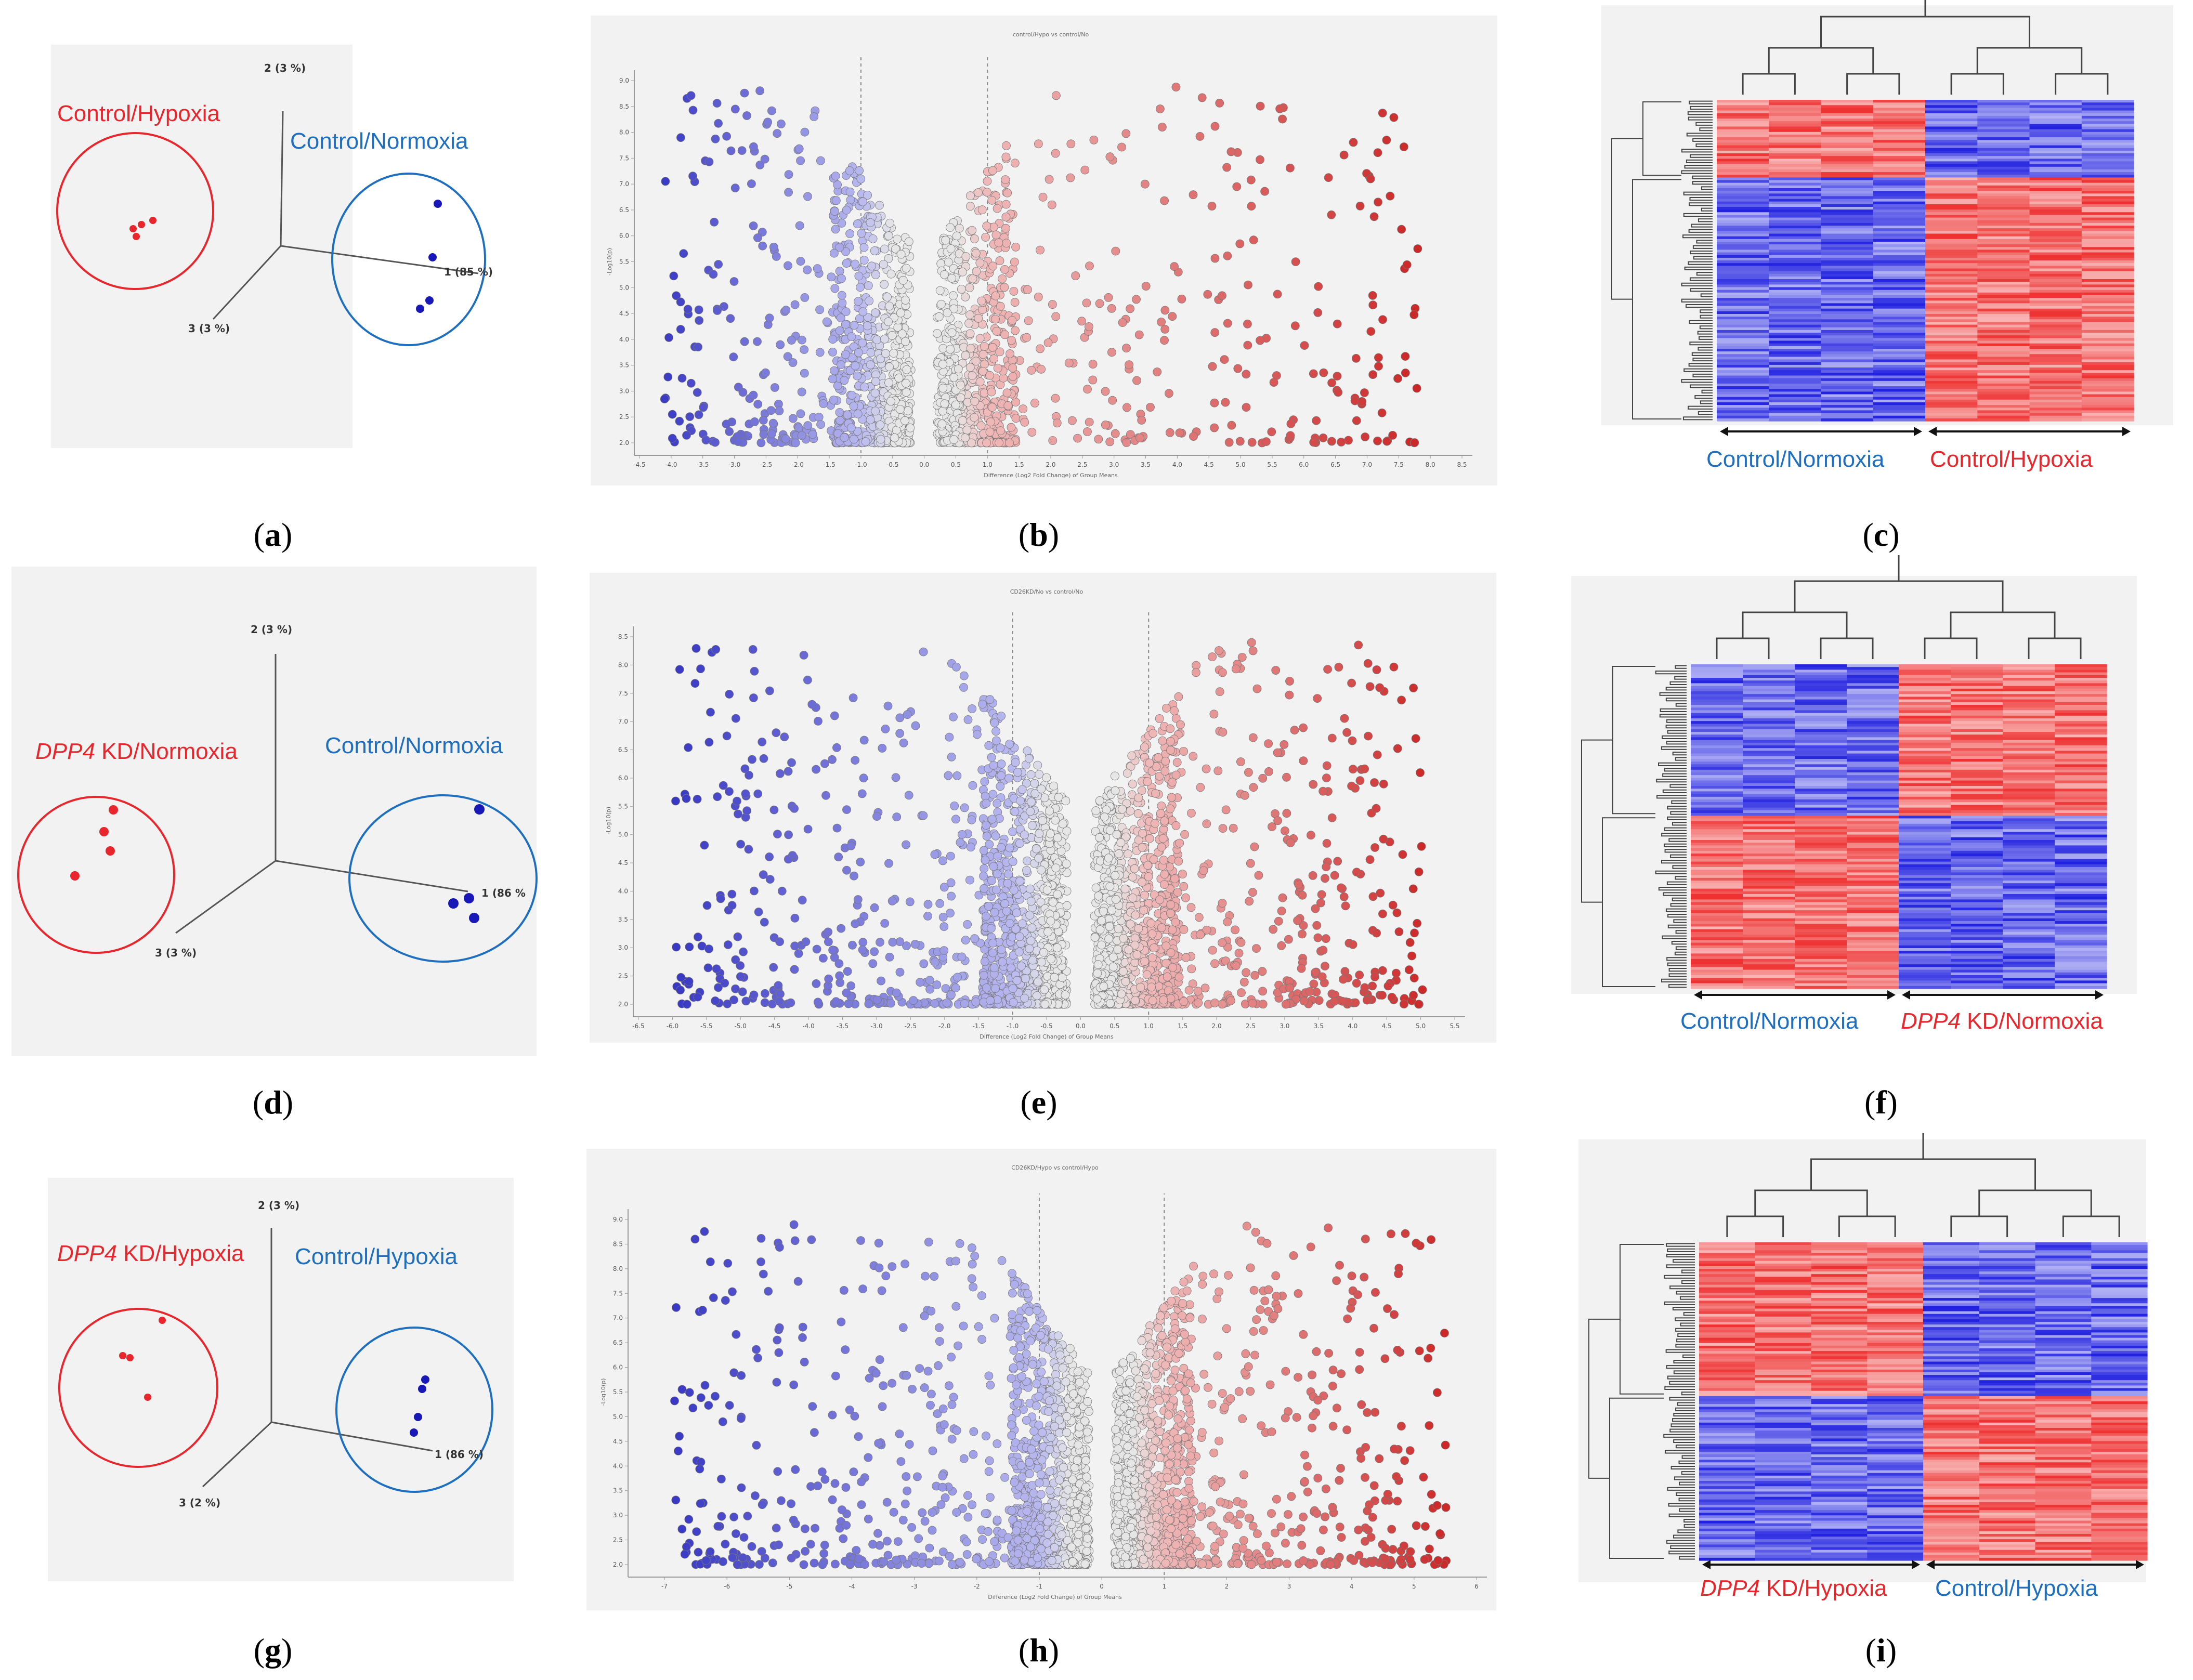  I want to click on pca-d-point, so click(110, 851).